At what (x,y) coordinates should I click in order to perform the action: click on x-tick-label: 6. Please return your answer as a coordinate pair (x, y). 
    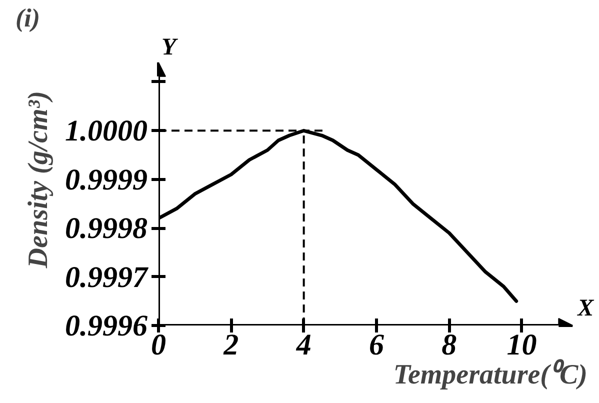
    Looking at the image, I should click on (376, 345).